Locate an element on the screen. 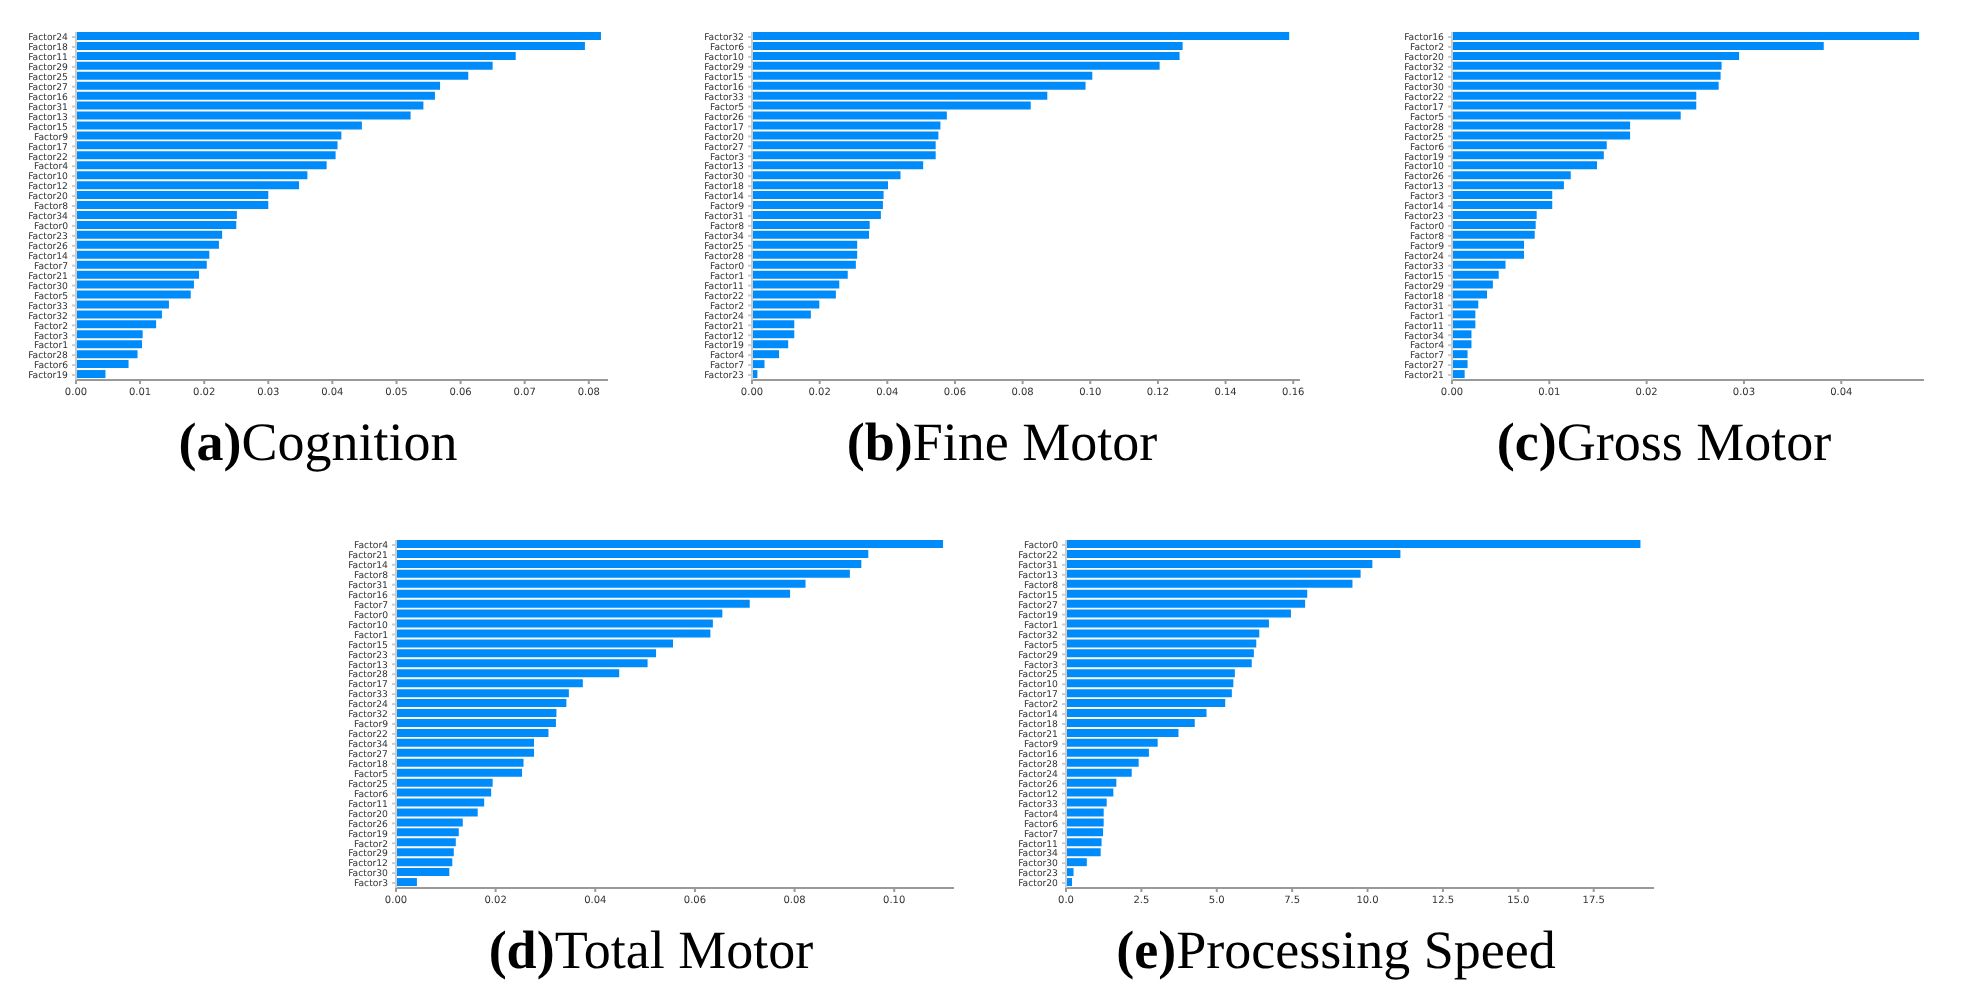 The height and width of the screenshot is (1008, 1984). text: (a)Cognition is located at coordinates (318, 442).